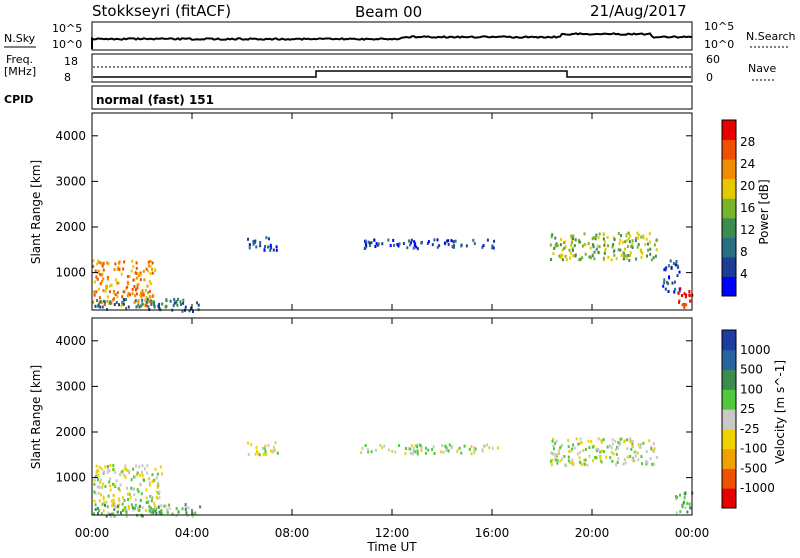 The image size is (800, 558). What do you see at coordinates (729, 208) in the screenshot?
I see `power-colorbar-frame` at bounding box center [729, 208].